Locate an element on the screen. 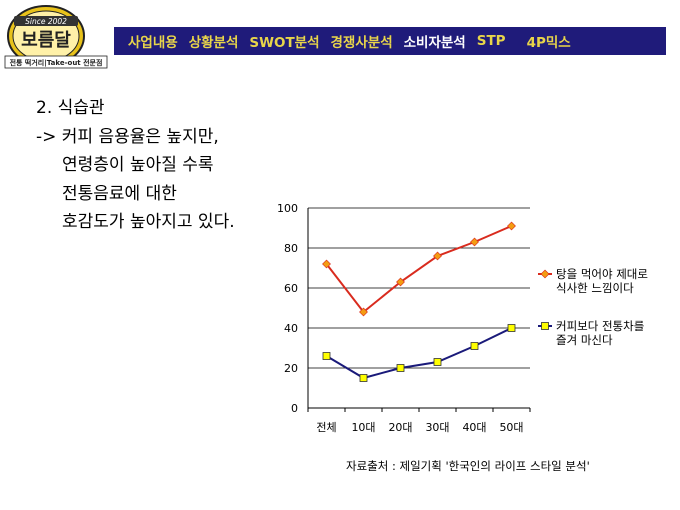 This screenshot has width=680, height=510. logo-tagline: 전통 떡거리|Take-out 전문점 is located at coordinates (56, 63).